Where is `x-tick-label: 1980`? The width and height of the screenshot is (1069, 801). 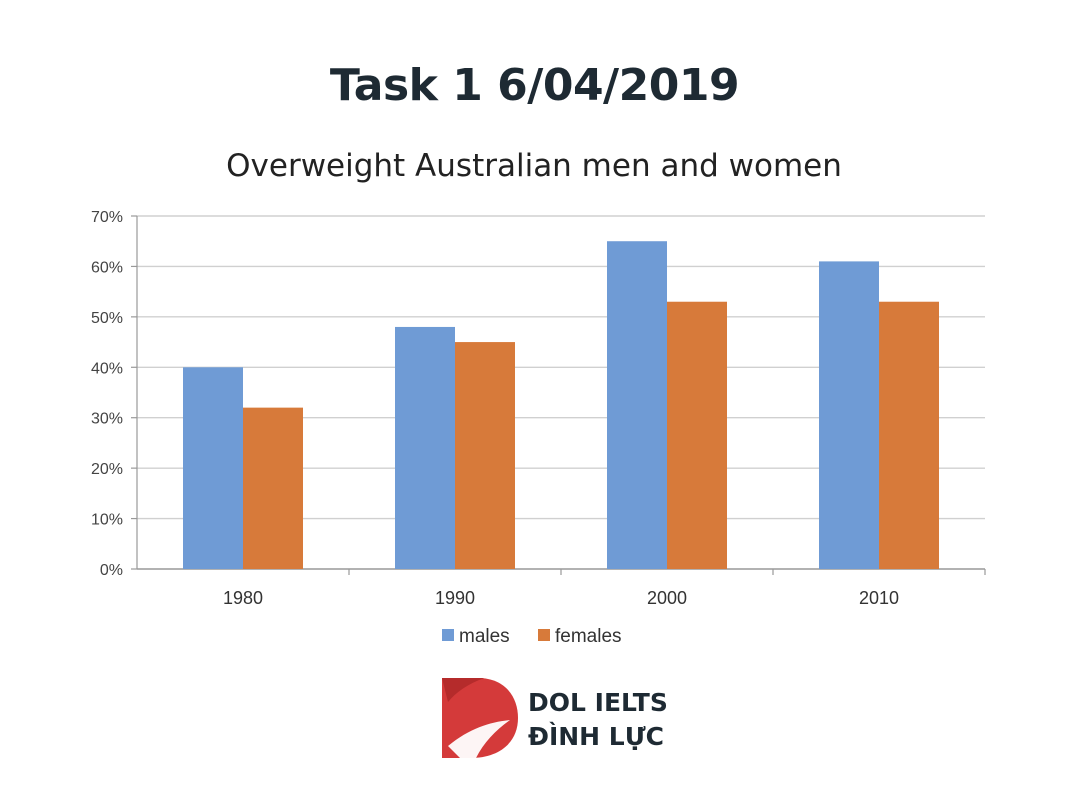
x-tick-label: 1980 is located at coordinates (243, 598).